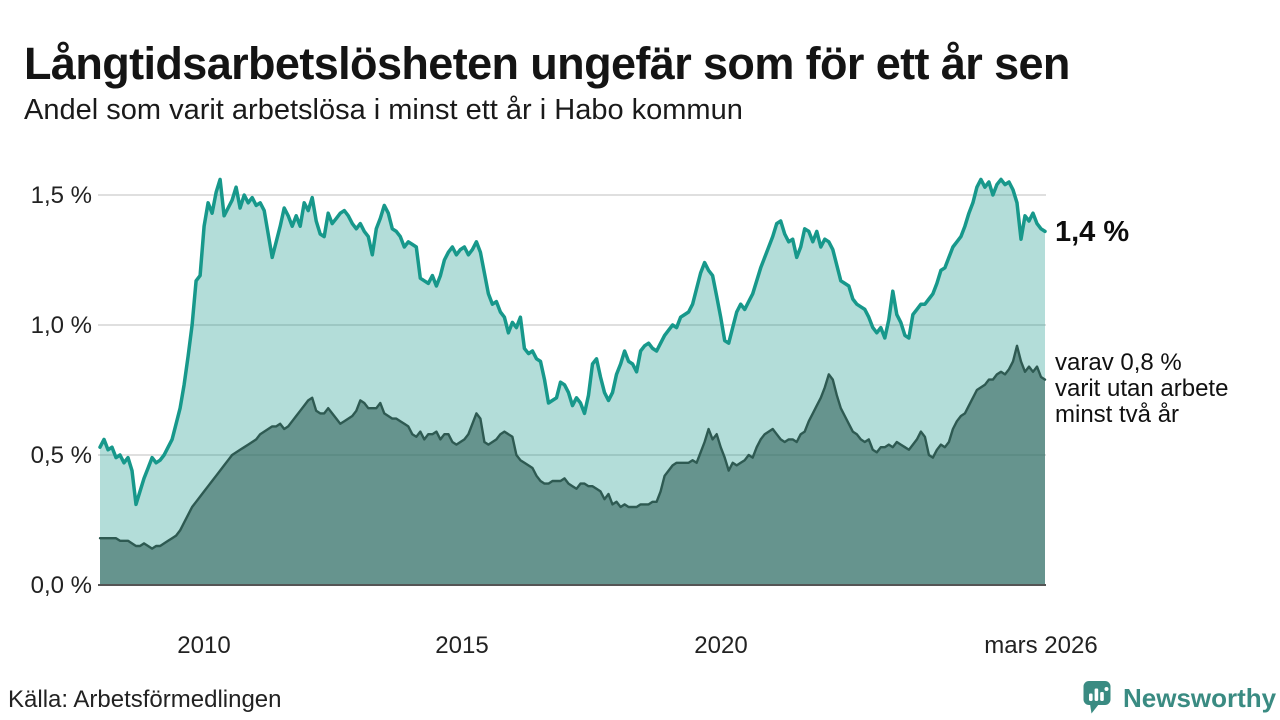 This screenshot has height=720, width=1280. What do you see at coordinates (1118, 362) in the screenshot?
I see `secondary-annotation-line1: varav 0,8 %` at bounding box center [1118, 362].